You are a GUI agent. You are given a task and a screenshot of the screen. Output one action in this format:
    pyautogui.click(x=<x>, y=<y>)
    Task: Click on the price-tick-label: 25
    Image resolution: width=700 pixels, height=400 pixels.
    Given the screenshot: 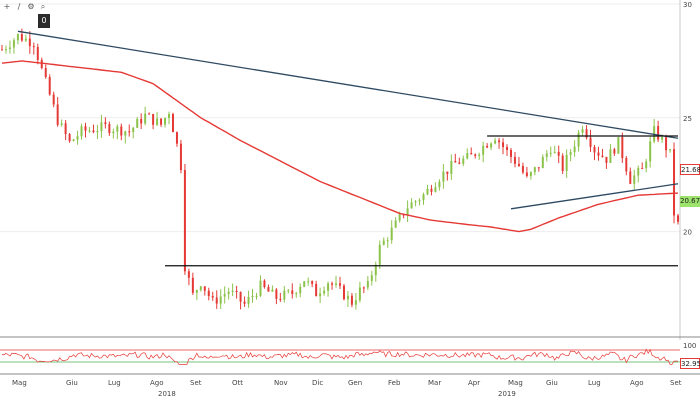 What is the action you would take?
    pyautogui.click(x=687, y=119)
    